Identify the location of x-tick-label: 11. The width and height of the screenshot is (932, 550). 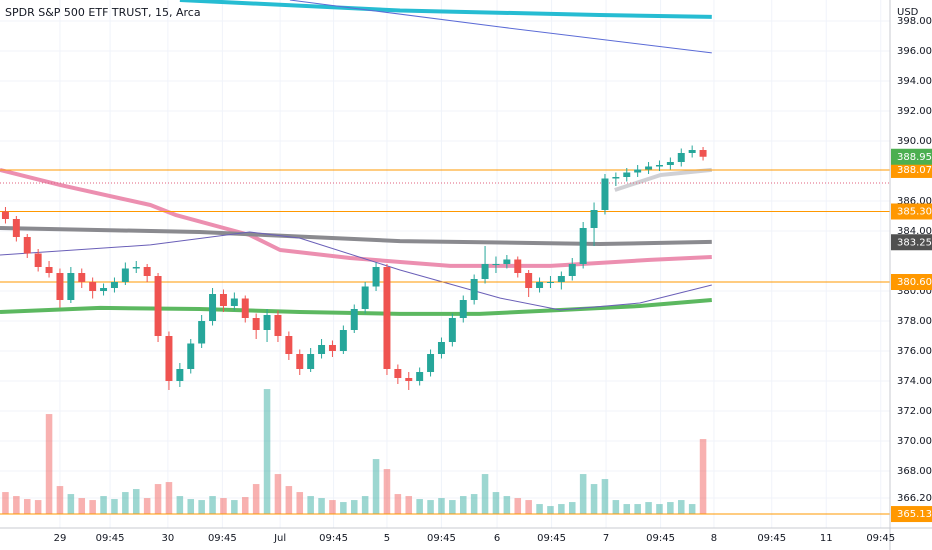
(826, 538).